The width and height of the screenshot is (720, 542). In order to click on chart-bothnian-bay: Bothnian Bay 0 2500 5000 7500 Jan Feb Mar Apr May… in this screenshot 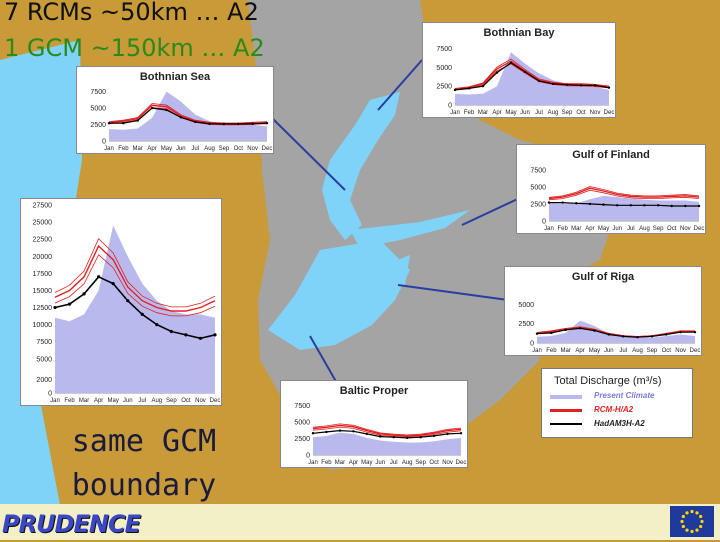, I will do `click(525, 71)`.